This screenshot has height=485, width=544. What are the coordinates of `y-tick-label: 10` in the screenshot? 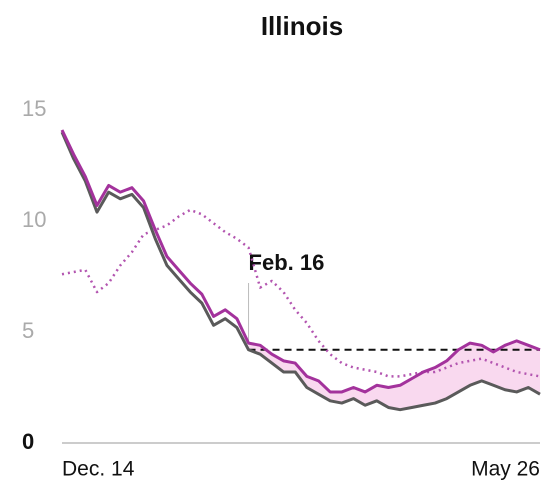 It's located at (34, 219).